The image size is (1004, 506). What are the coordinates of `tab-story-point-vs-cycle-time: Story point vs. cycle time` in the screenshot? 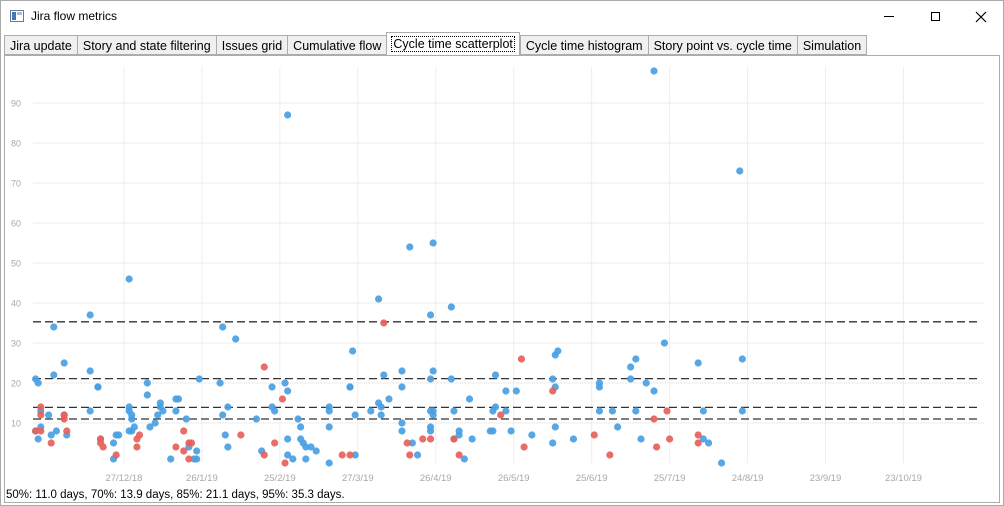 It's located at (722, 45).